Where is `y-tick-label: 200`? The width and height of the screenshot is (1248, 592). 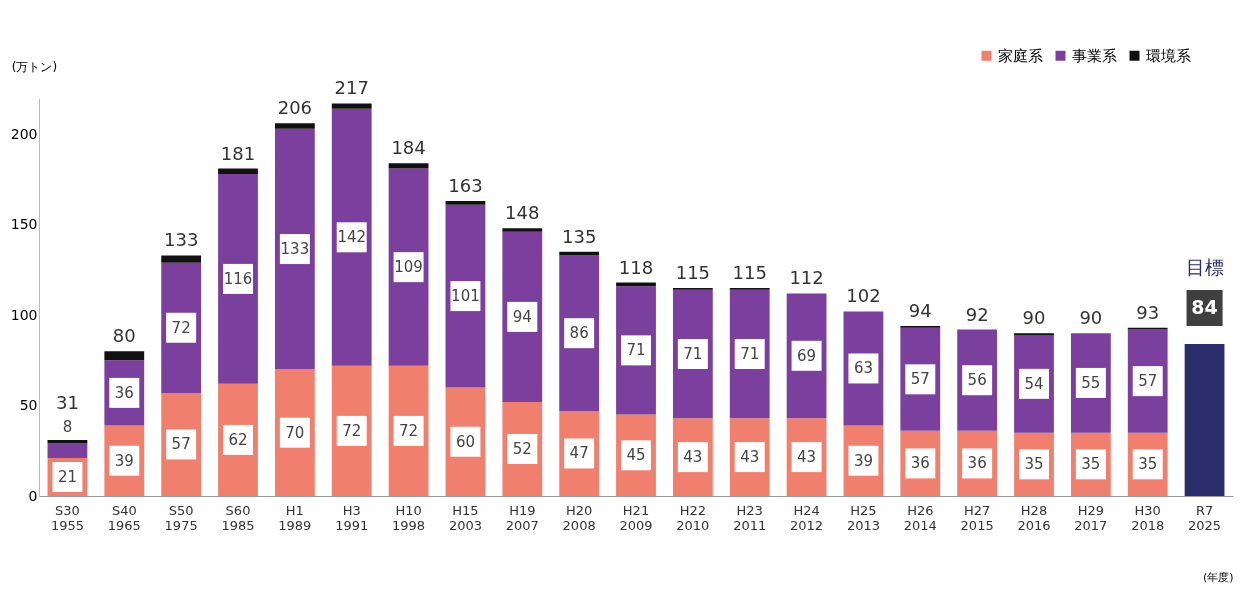
y-tick-label: 200 is located at coordinates (24, 133).